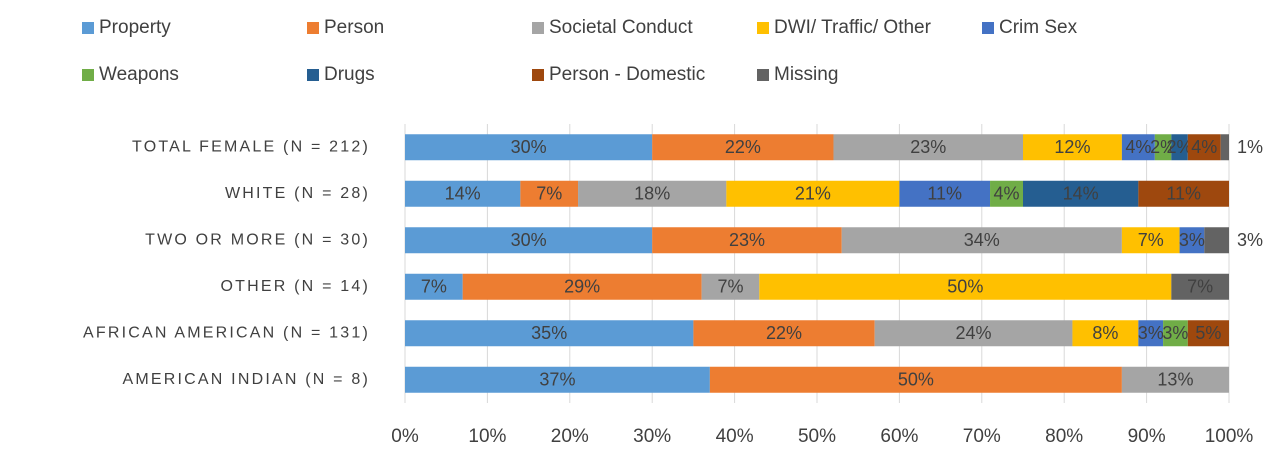 The width and height of the screenshot is (1268, 449). Describe the element at coordinates (405, 436) in the screenshot. I see `x-tick-label: 0%` at that location.